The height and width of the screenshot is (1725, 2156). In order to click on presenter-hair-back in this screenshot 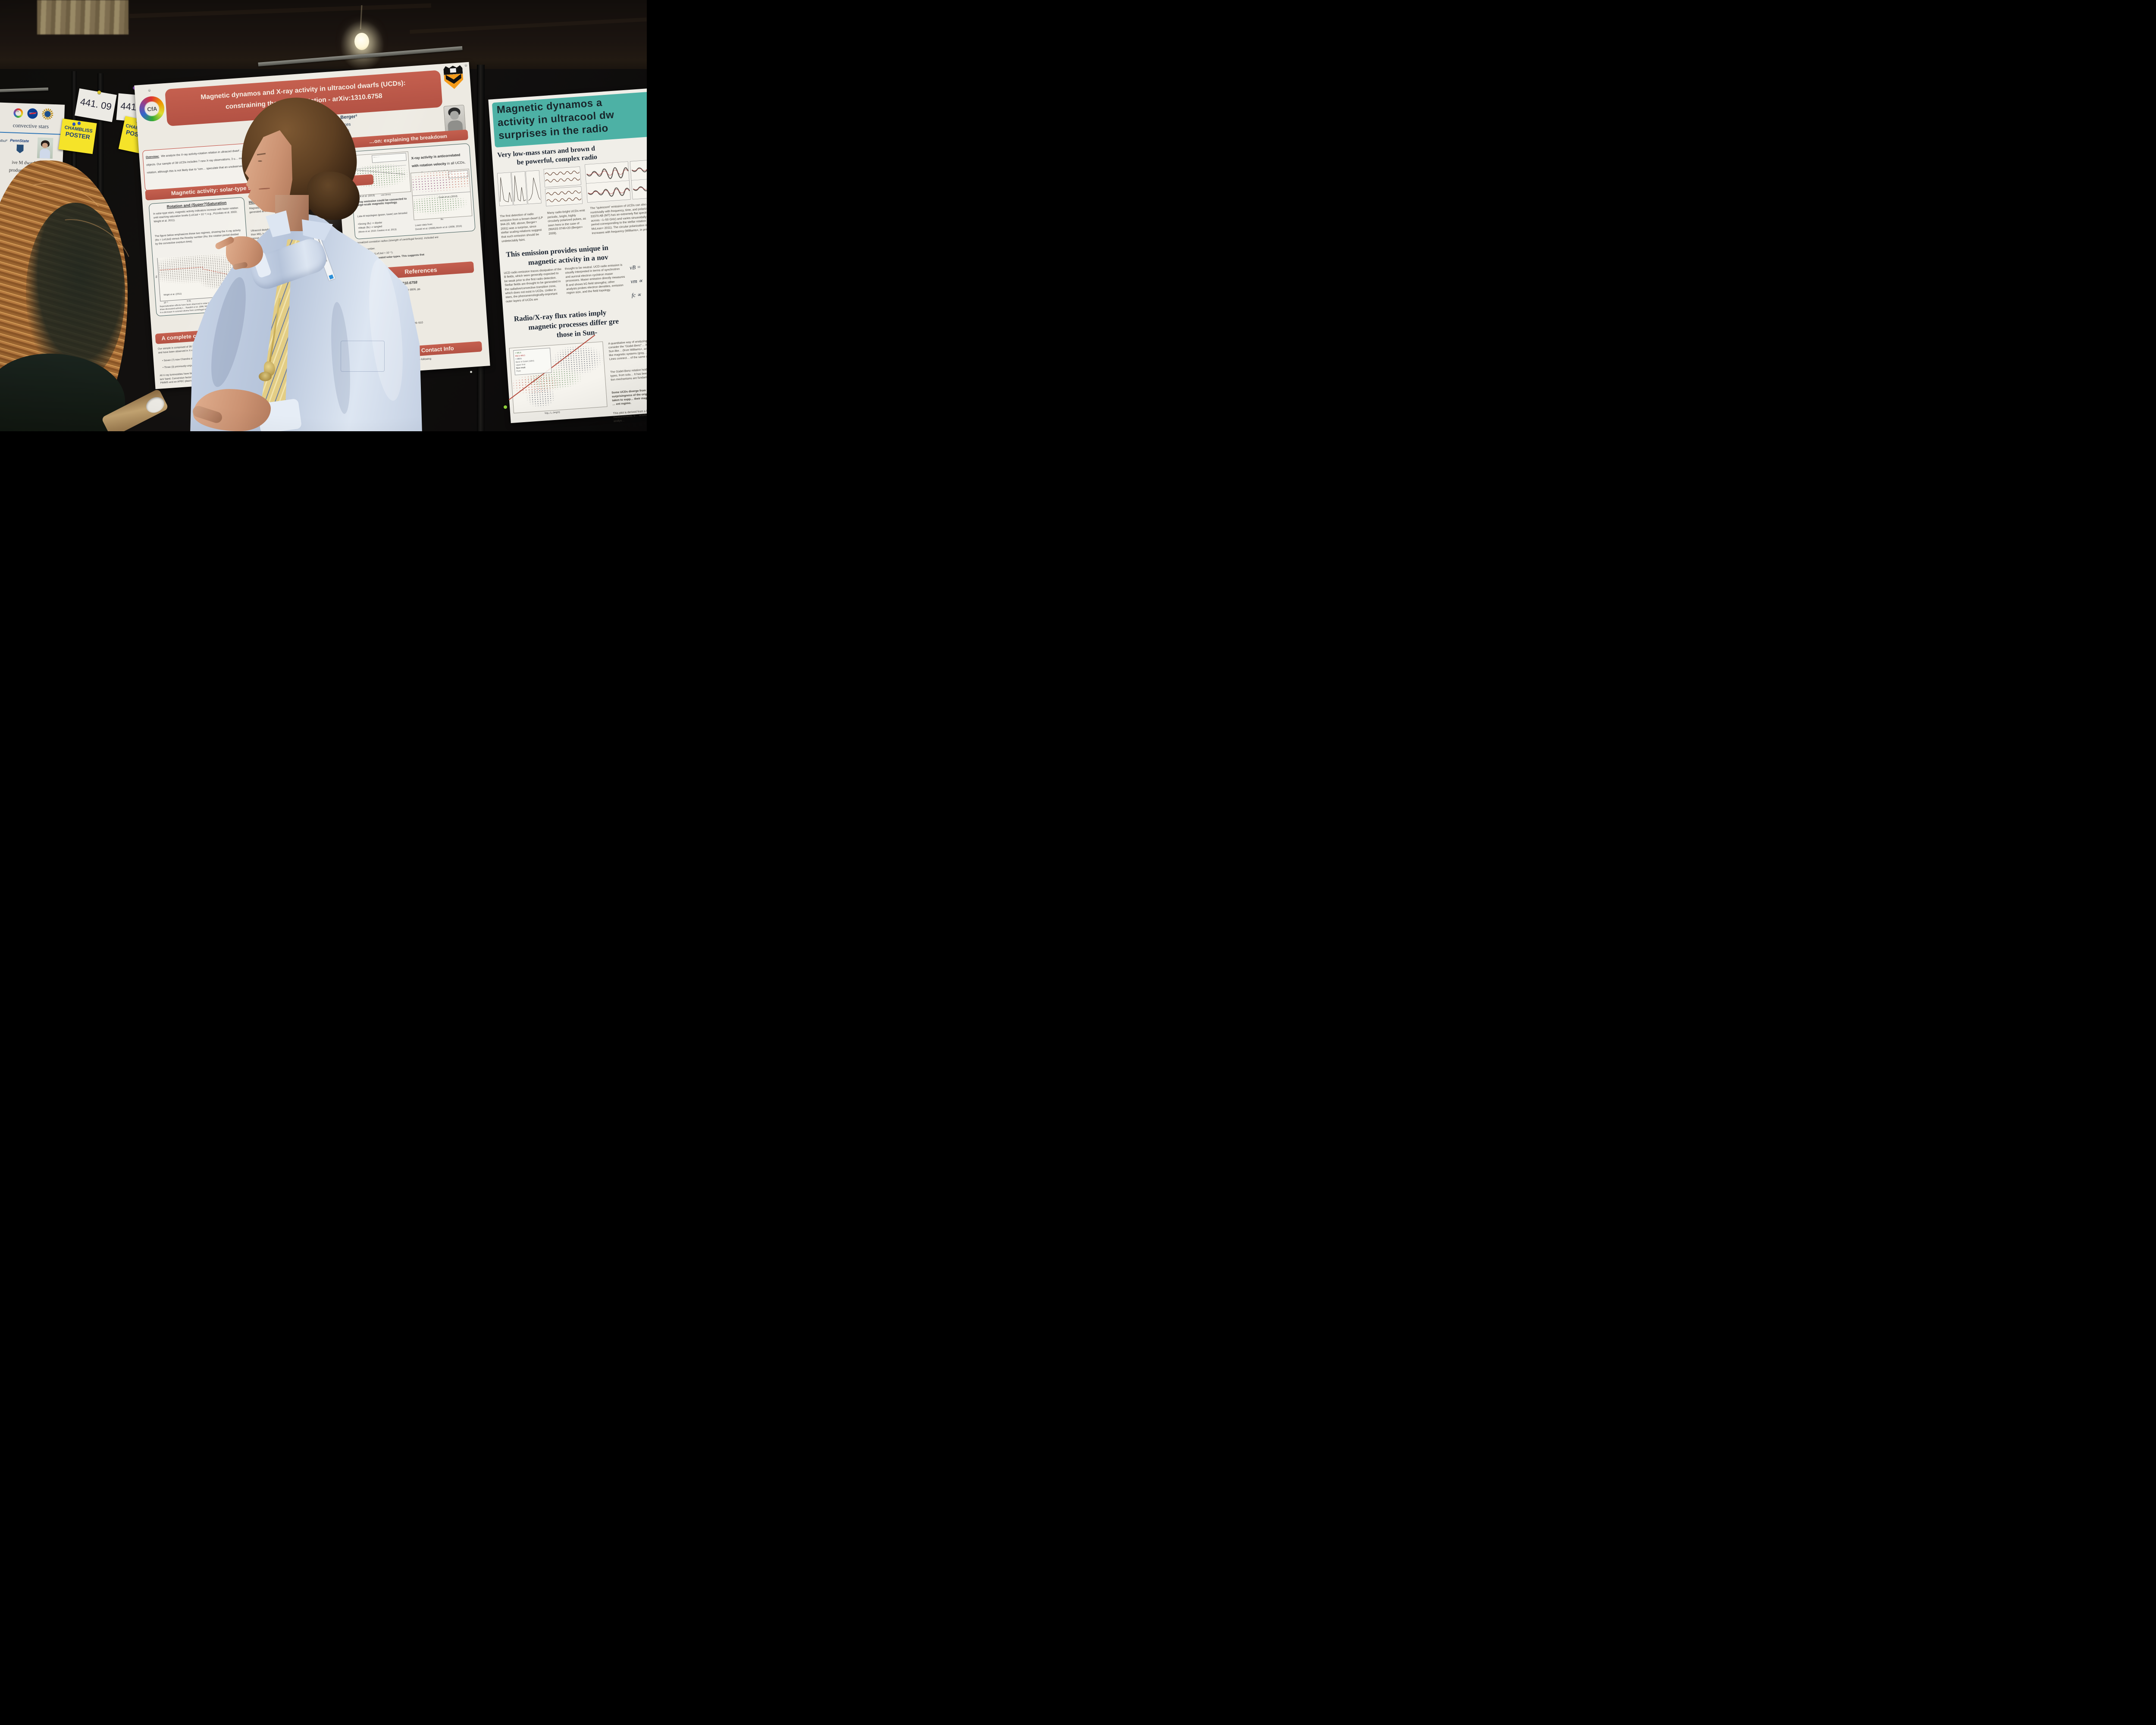, I will do `click(333, 196)`.